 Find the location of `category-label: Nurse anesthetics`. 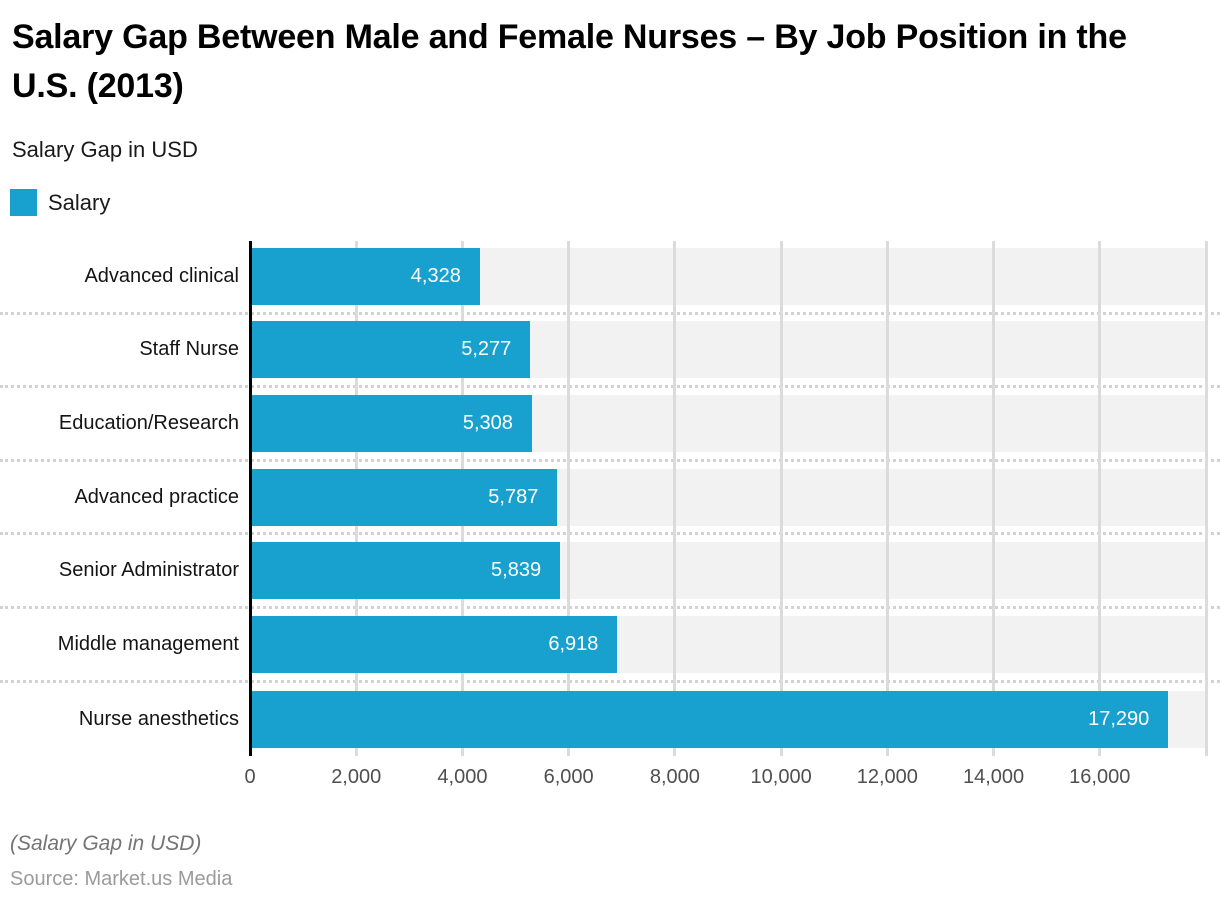

category-label: Nurse anesthetics is located at coordinates (158, 718).